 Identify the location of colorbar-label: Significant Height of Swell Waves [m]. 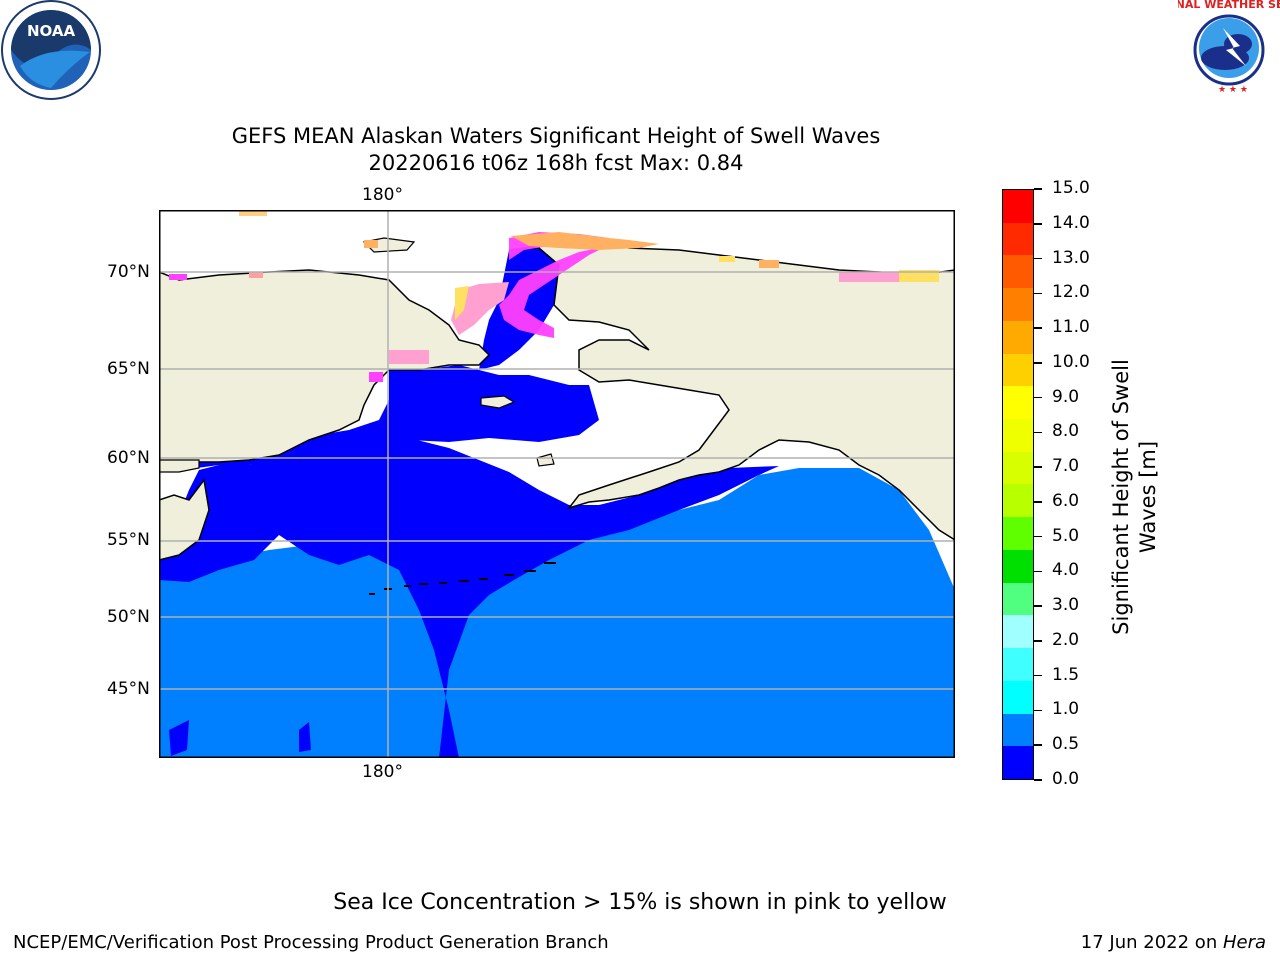
(1135, 497).